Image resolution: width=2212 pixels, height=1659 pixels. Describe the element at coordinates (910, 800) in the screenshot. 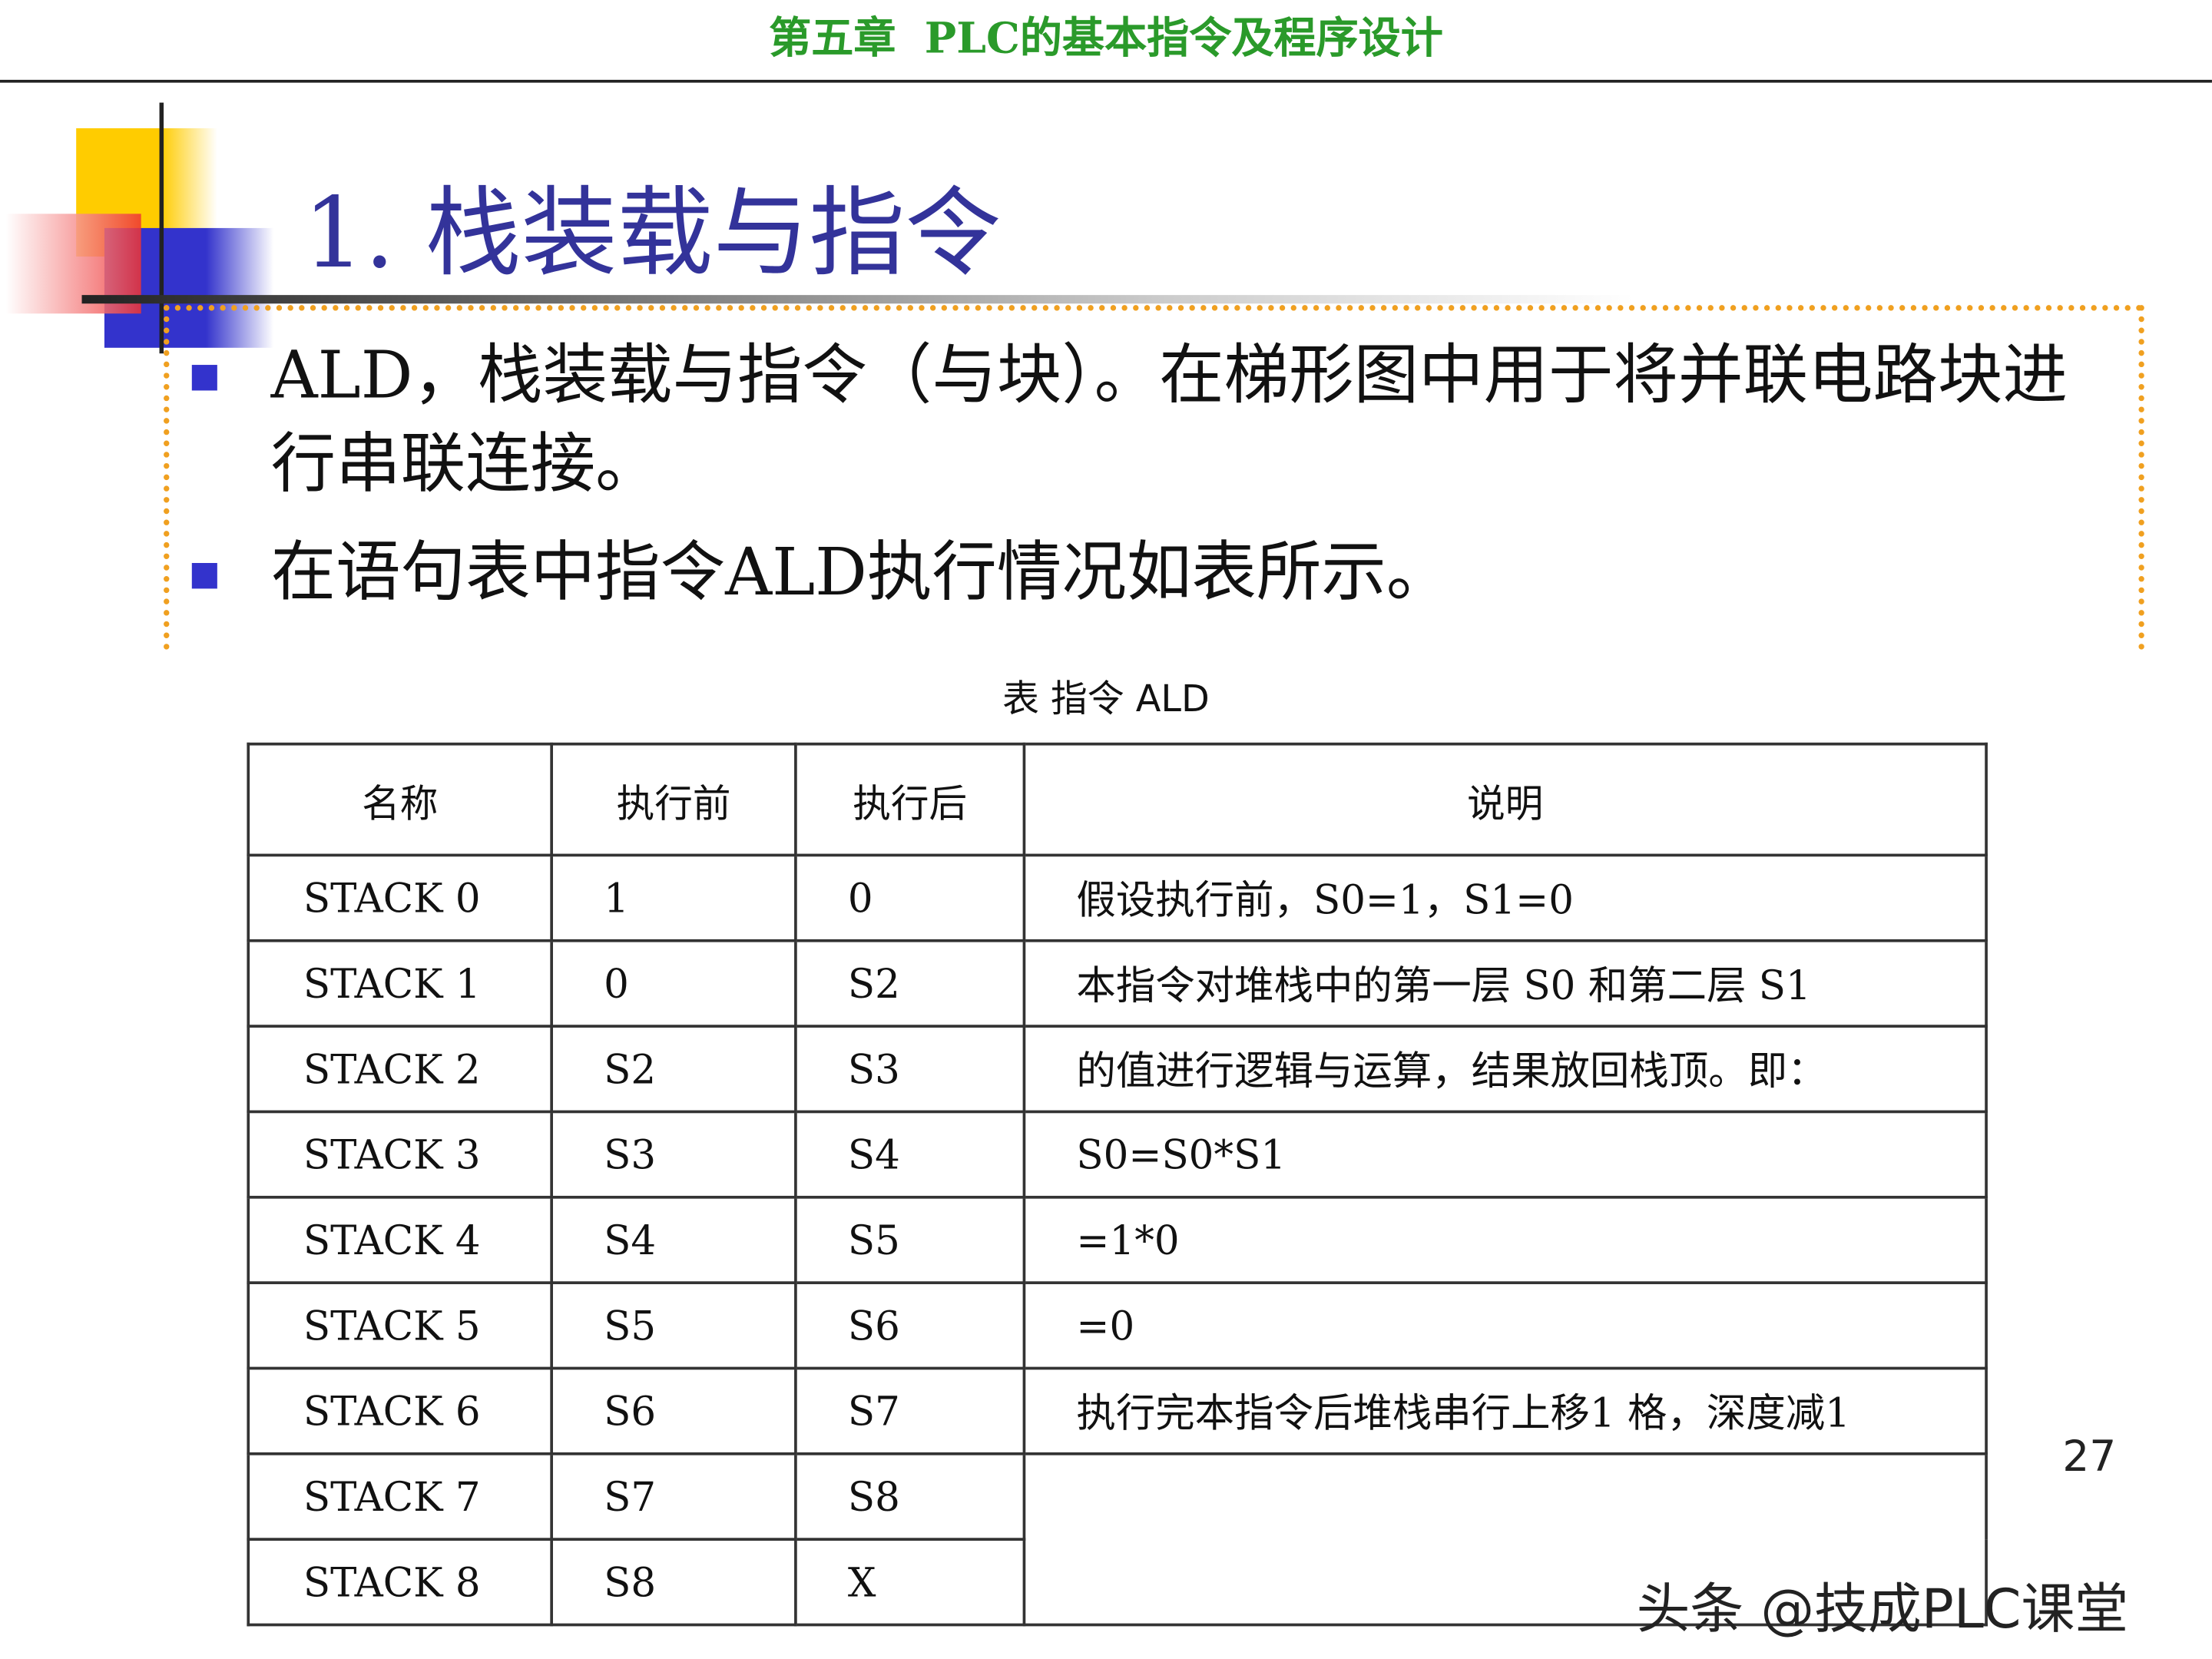

I see `header-after: 执行后` at that location.